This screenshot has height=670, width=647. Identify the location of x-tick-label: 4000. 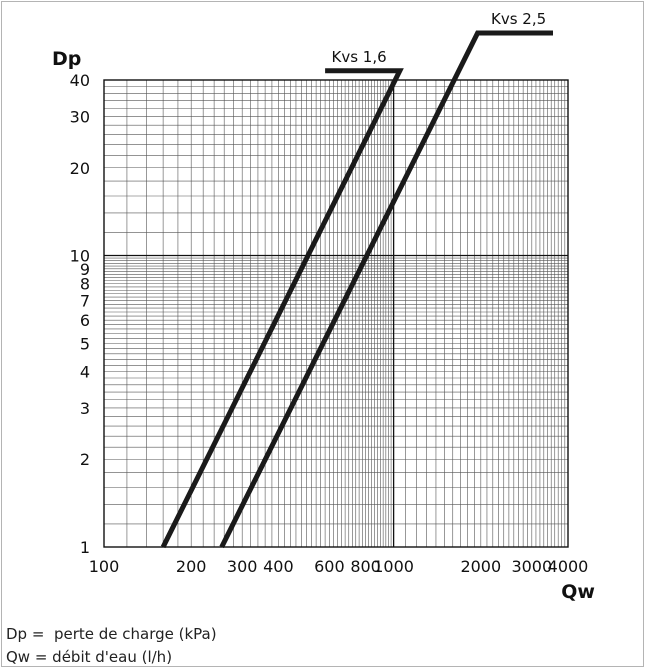
(568, 566).